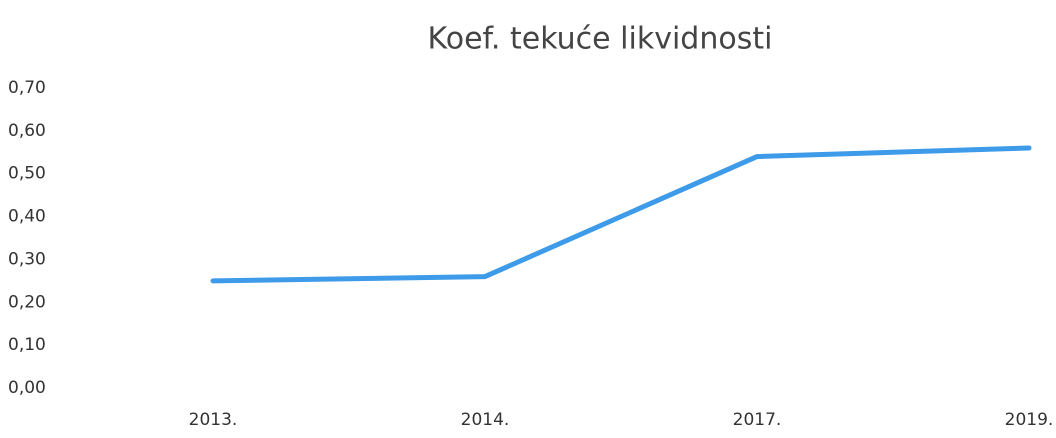  Describe the element at coordinates (27, 345) in the screenshot. I see `y-tick-label: 0,10` at that location.